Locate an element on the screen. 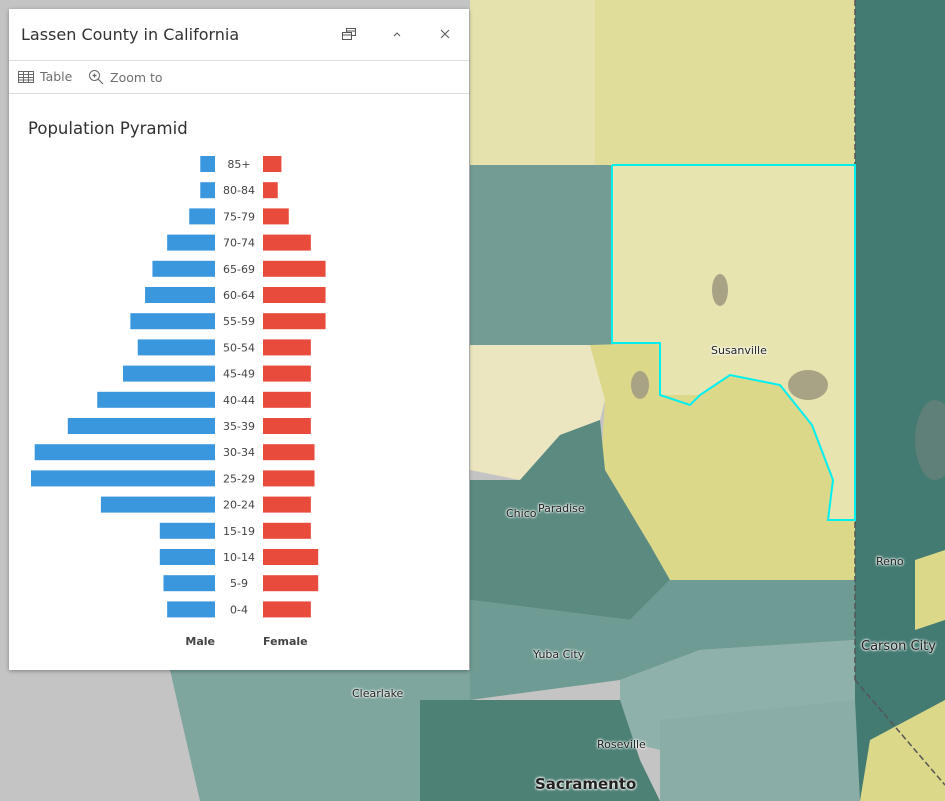  age-label: 35-39 is located at coordinates (239, 426).